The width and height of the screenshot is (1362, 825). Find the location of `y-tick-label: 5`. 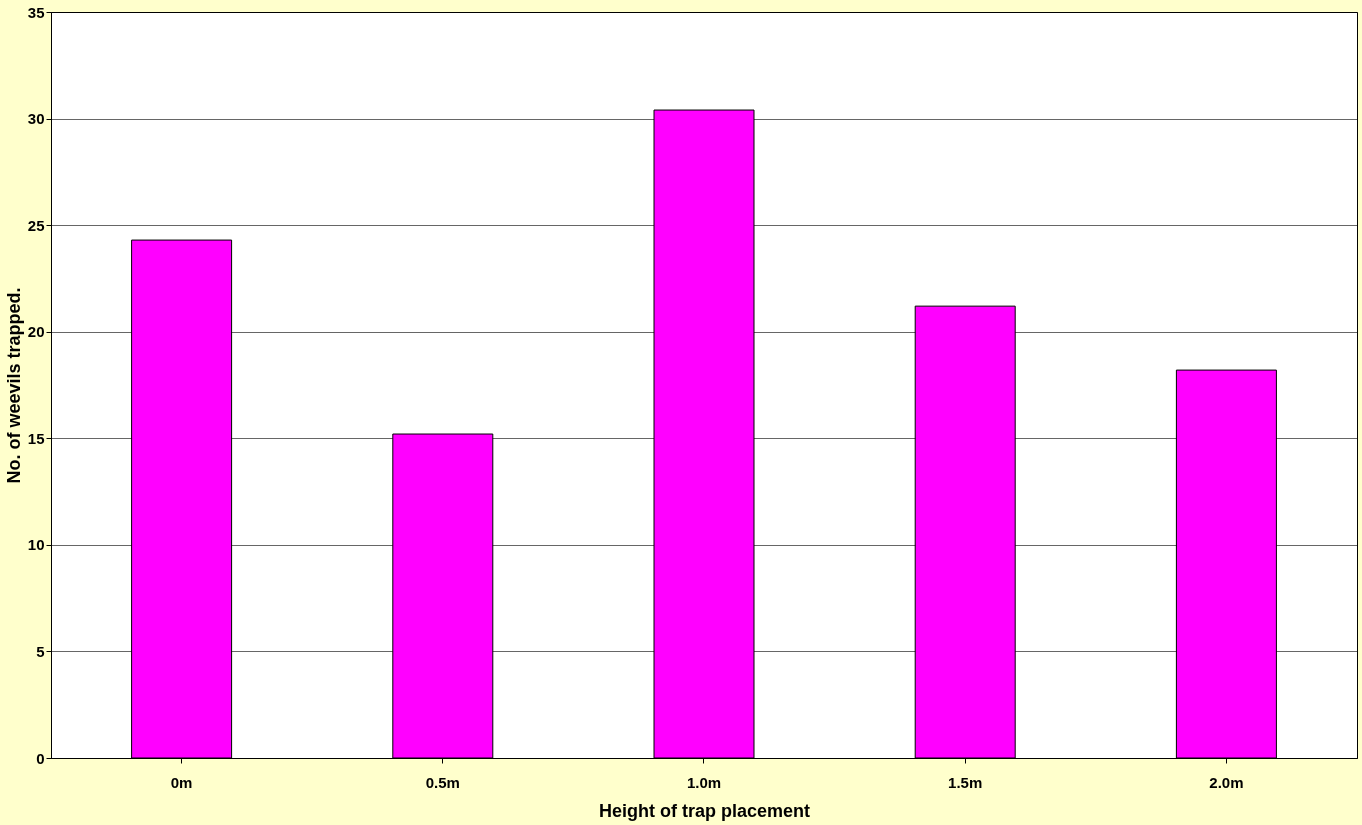

y-tick-label: 5 is located at coordinates (40, 651).